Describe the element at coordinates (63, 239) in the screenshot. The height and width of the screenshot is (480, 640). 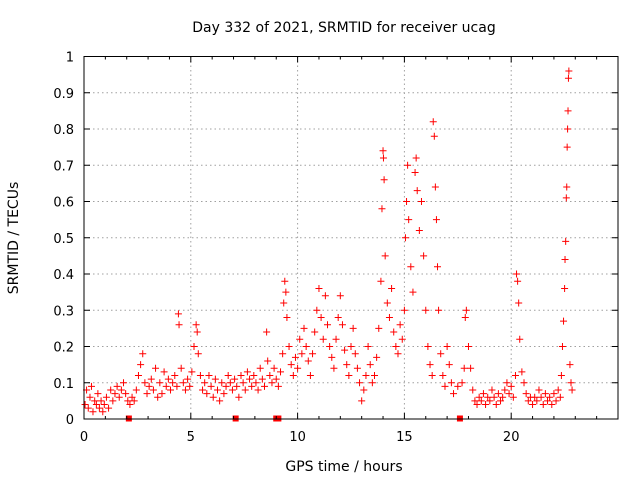
I see `y-tick-label: 0.5` at that location.